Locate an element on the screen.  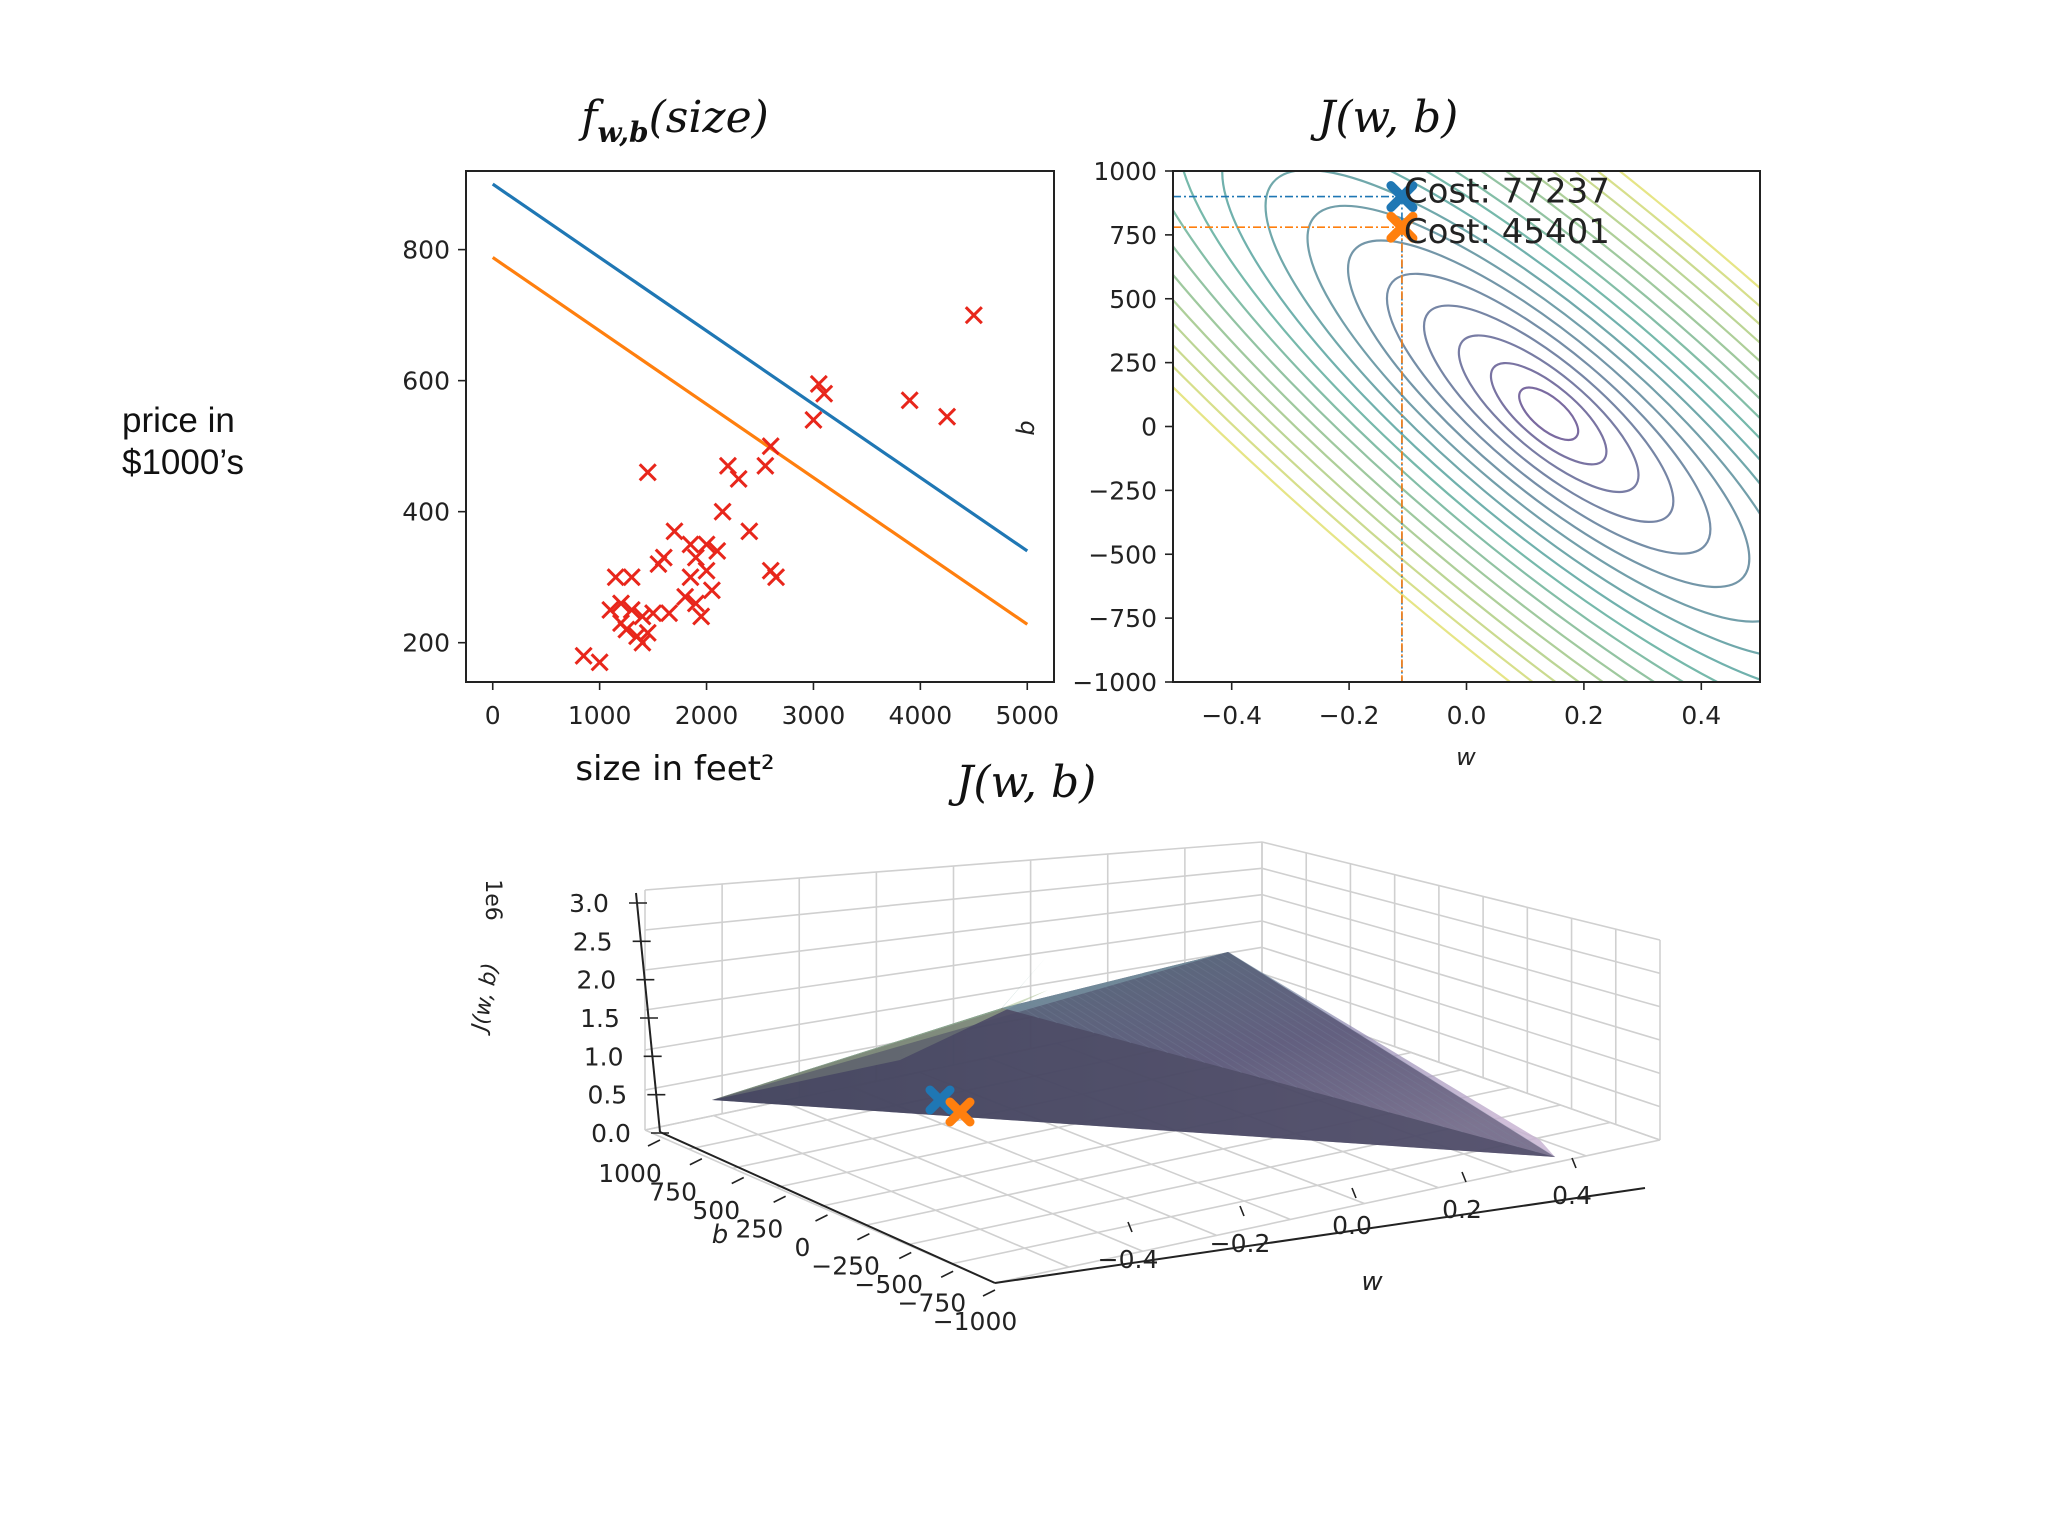
left-plot-frame is located at coordinates (760, 426).